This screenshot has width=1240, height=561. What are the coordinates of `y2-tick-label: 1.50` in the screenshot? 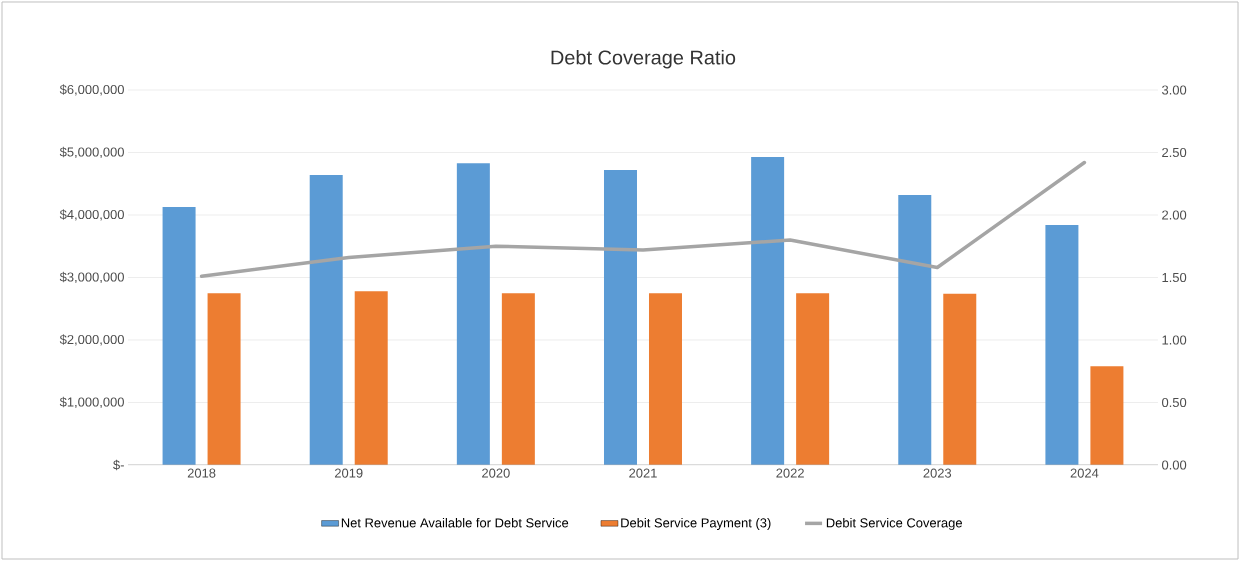 It's located at (1174, 277).